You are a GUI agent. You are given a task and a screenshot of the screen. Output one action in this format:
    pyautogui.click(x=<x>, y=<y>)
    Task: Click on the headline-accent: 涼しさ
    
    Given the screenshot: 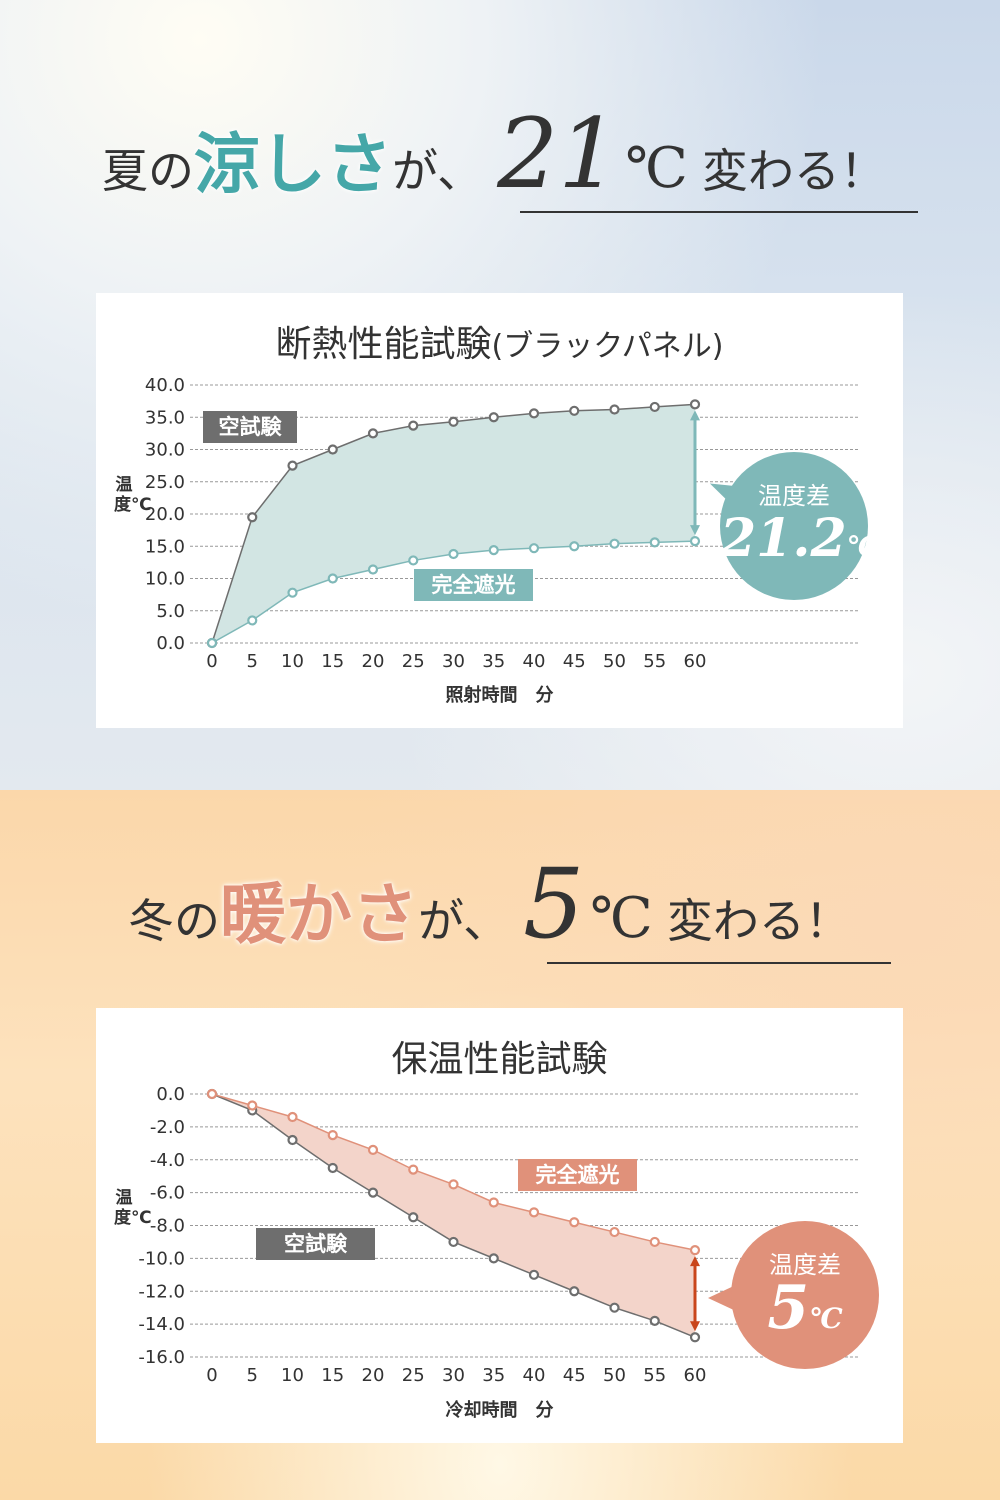 What is the action you would take?
    pyautogui.click(x=293, y=164)
    